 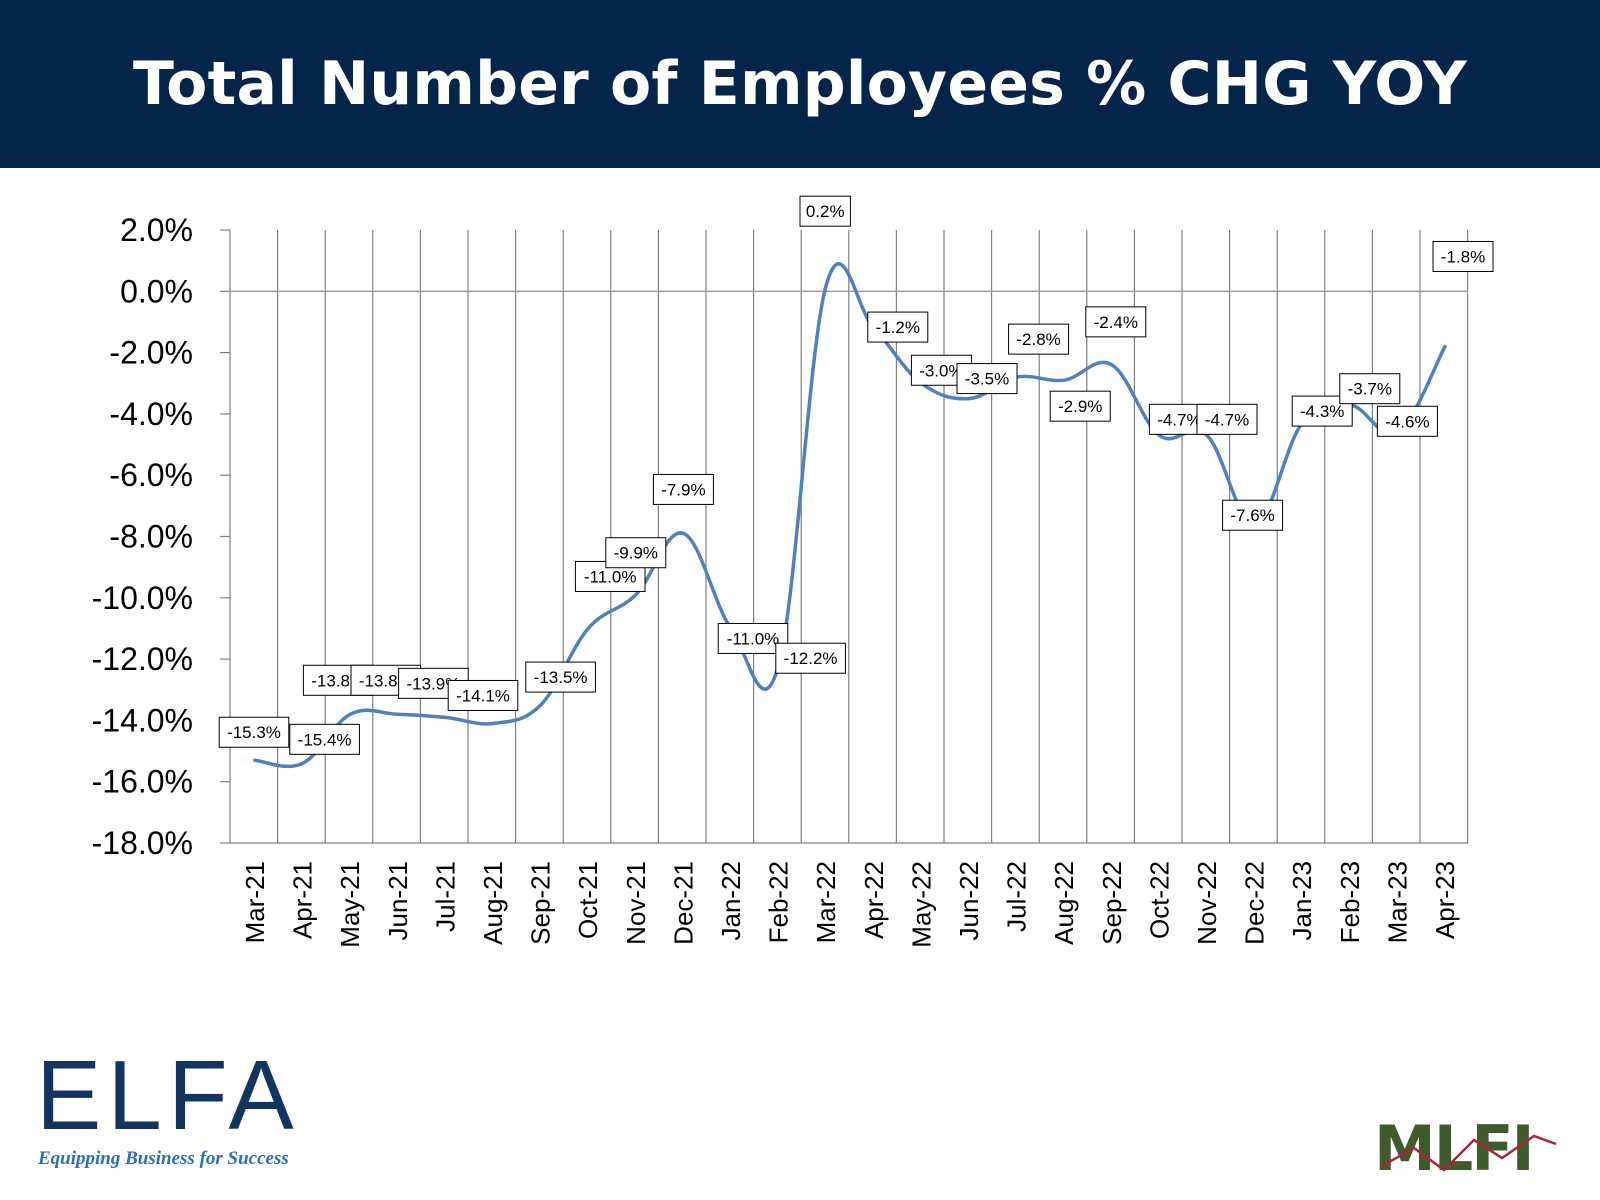 I want to click on data-label: -2.4%, so click(x=1116, y=322).